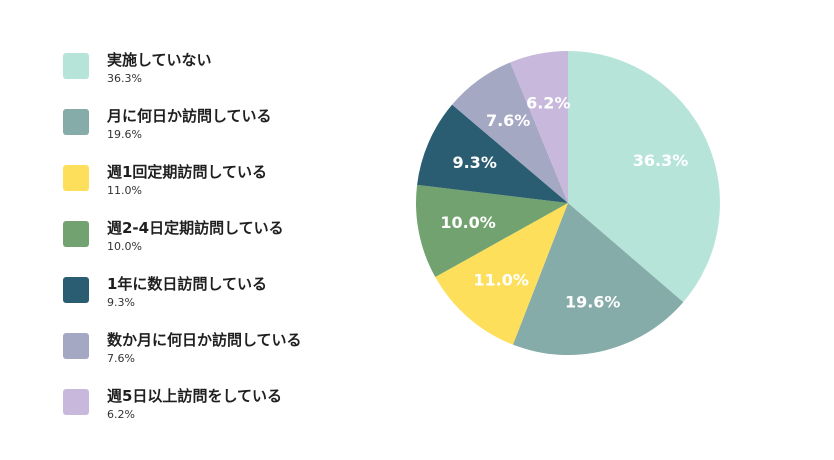 The height and width of the screenshot is (460, 834). Describe the element at coordinates (194, 396) in the screenshot. I see `legend-label: 週5日以上訪問をしている` at that location.